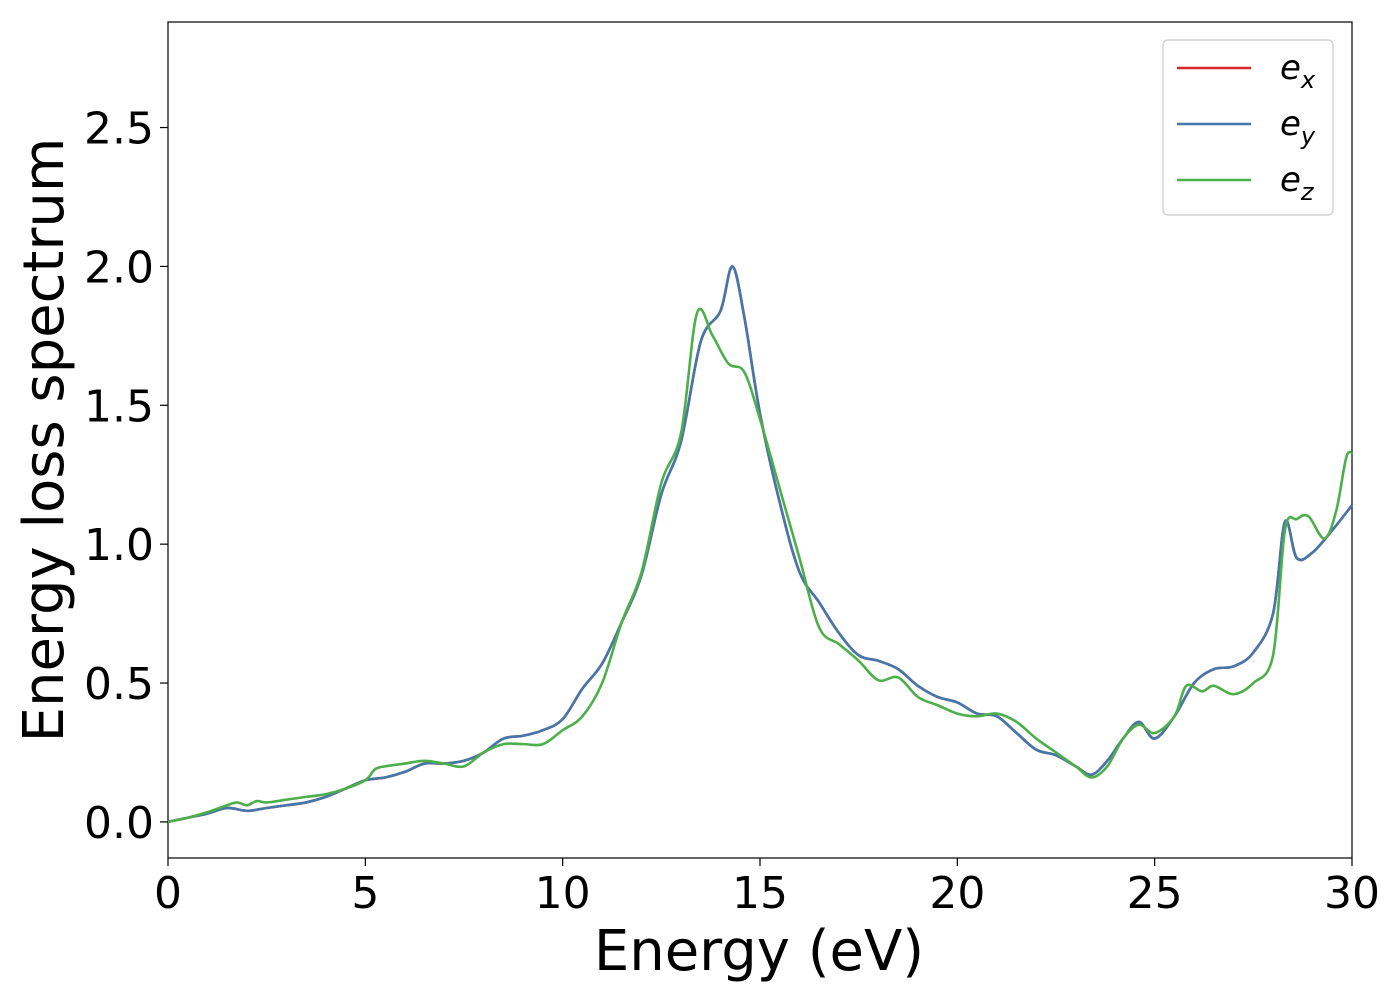 This screenshot has width=1400, height=1000. I want to click on legend-label-subscript: z, so click(1307, 192).